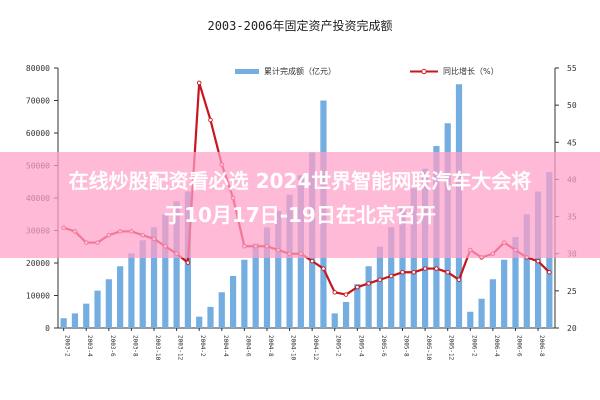 The height and width of the screenshot is (400, 600). Describe the element at coordinates (247, 71) in the screenshot. I see `legend-swatch-bar` at that location.